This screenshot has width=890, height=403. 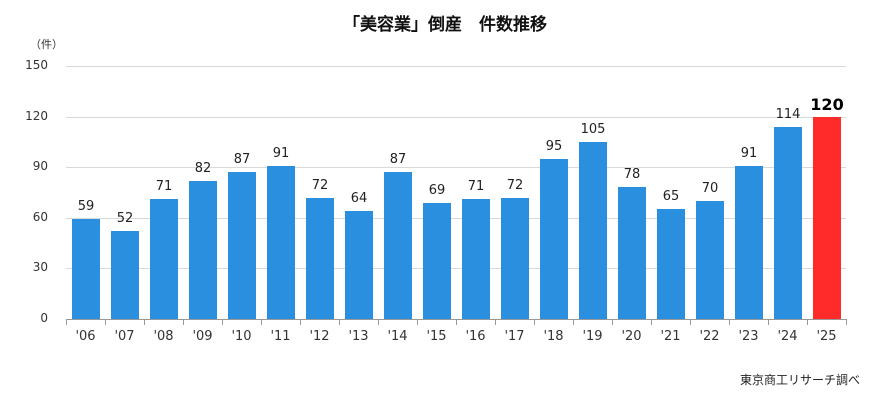 What do you see at coordinates (44, 318) in the screenshot?
I see `y-tick-label: 0` at bounding box center [44, 318].